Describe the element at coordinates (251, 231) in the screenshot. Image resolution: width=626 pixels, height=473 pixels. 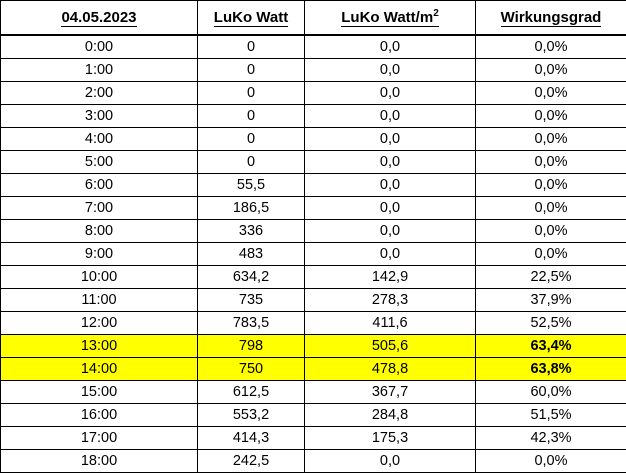
I see `watt-cell: 336` at that location.